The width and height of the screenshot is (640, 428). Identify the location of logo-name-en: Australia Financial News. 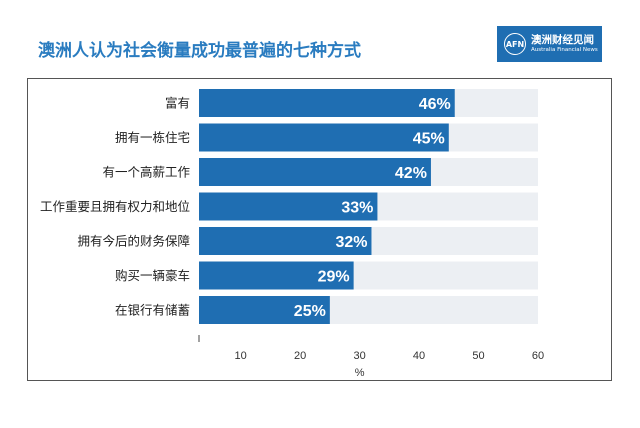
(564, 49).